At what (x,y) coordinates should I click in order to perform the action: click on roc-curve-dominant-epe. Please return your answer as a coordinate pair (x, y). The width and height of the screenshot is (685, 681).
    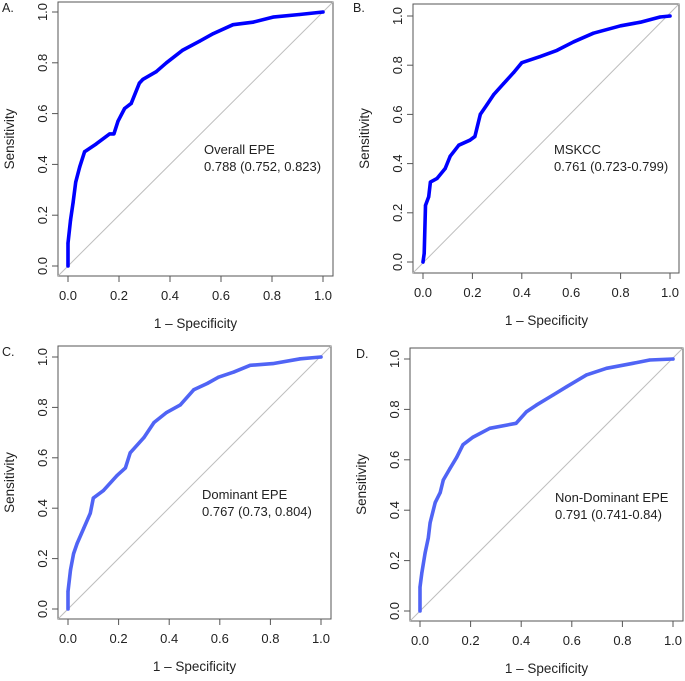
    Looking at the image, I should click on (194, 483).